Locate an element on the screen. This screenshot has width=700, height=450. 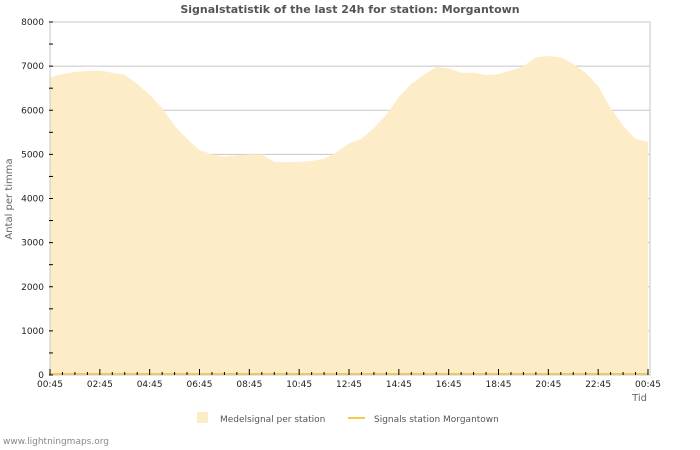
y-tick-label: 7000 is located at coordinates (32, 67).